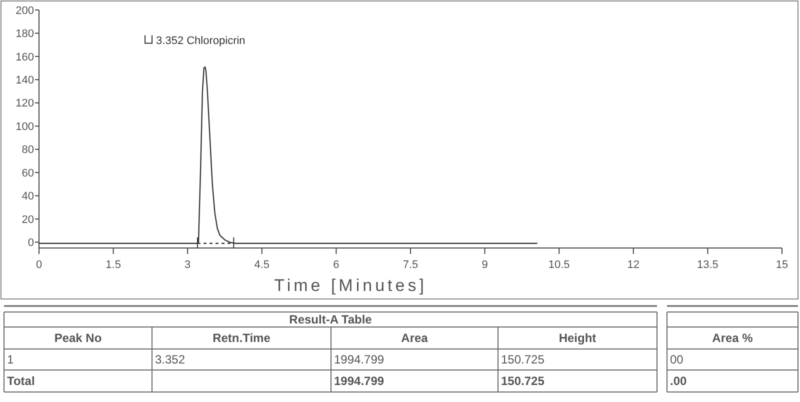  Describe the element at coordinates (28, 220) in the screenshot. I see `y-tick-label: 20` at that location.